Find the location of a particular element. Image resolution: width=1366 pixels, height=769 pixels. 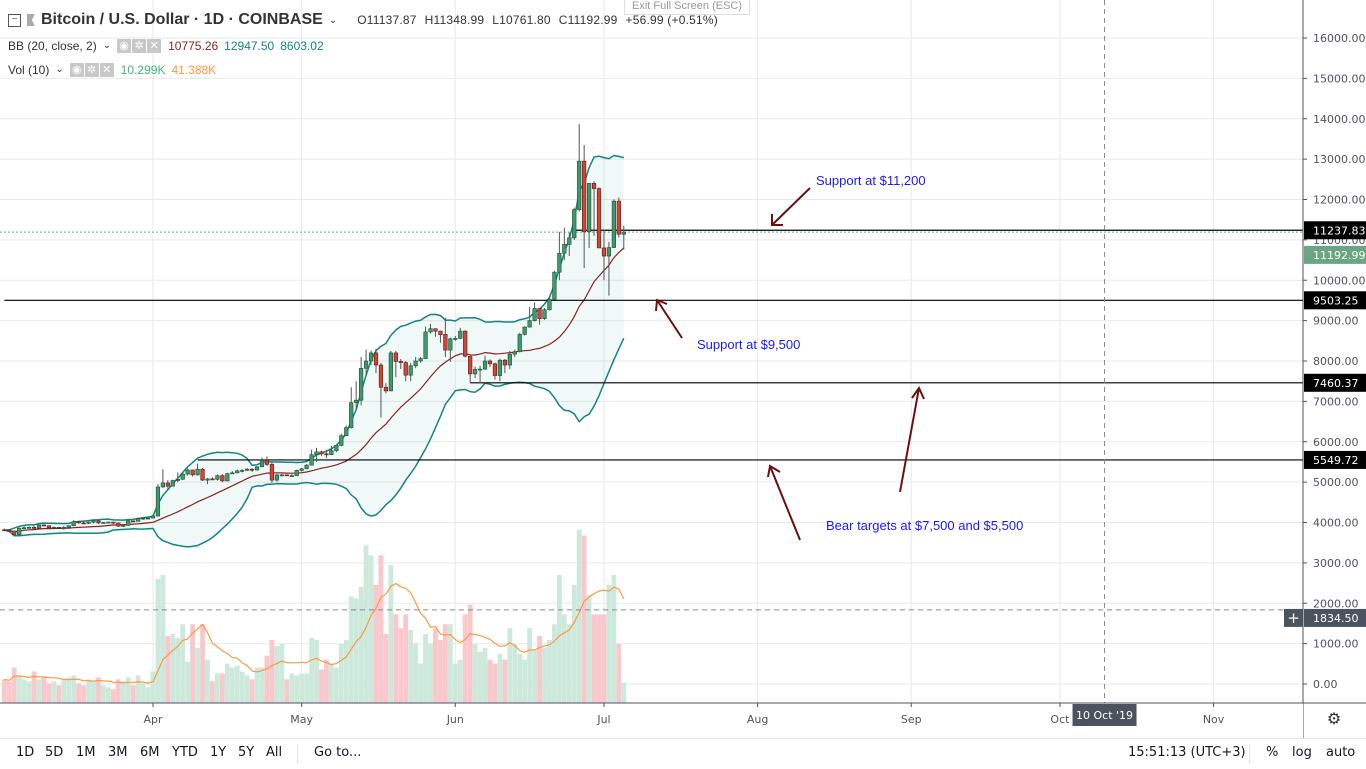

time-tick-label: Jul is located at coordinates (603, 719).